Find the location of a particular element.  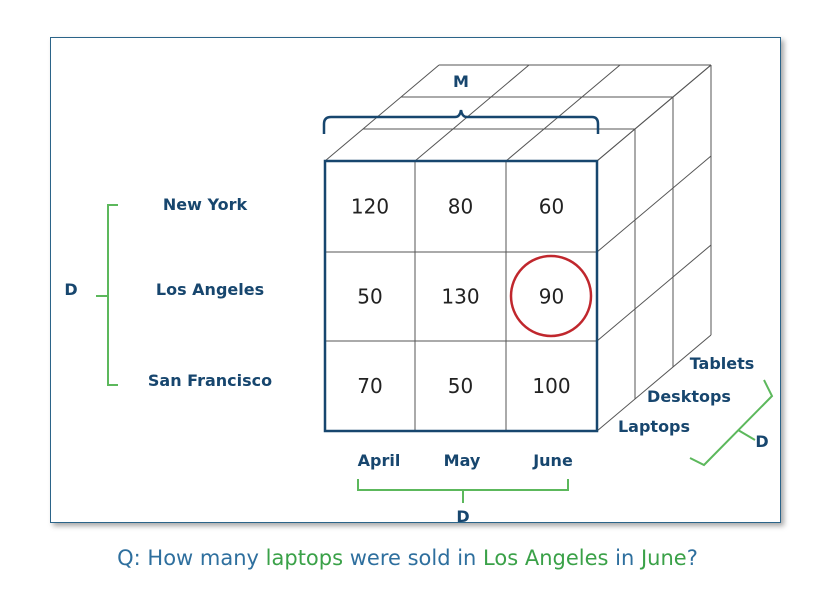

cube-cell-value: 120 is located at coordinates (370, 207).